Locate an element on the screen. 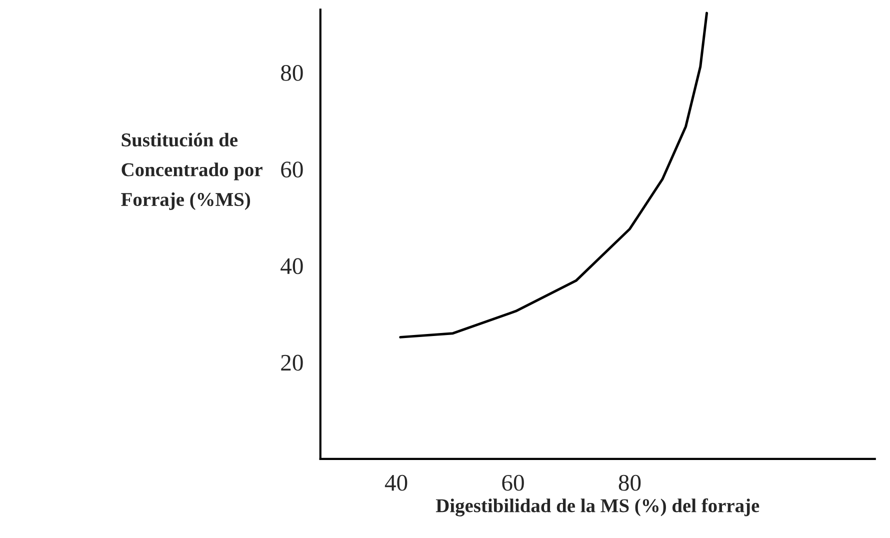  y-tick-label: 20 is located at coordinates (292, 362).